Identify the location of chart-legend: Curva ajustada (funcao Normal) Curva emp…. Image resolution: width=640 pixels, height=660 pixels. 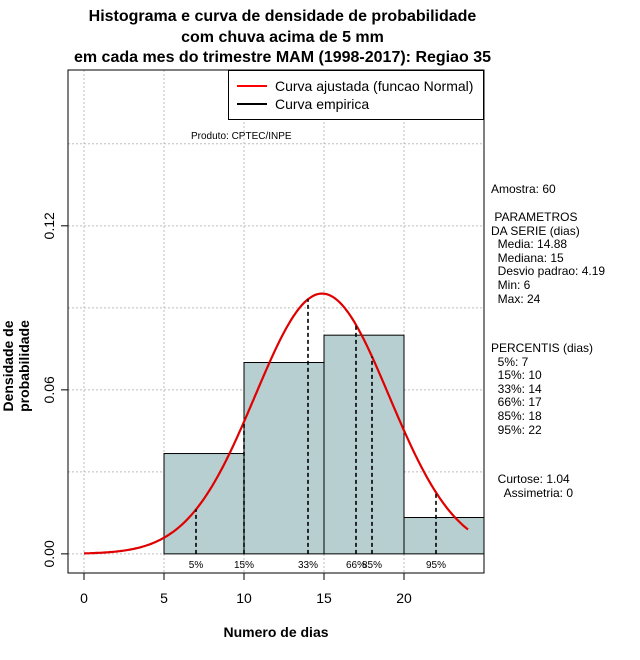
(356, 95).